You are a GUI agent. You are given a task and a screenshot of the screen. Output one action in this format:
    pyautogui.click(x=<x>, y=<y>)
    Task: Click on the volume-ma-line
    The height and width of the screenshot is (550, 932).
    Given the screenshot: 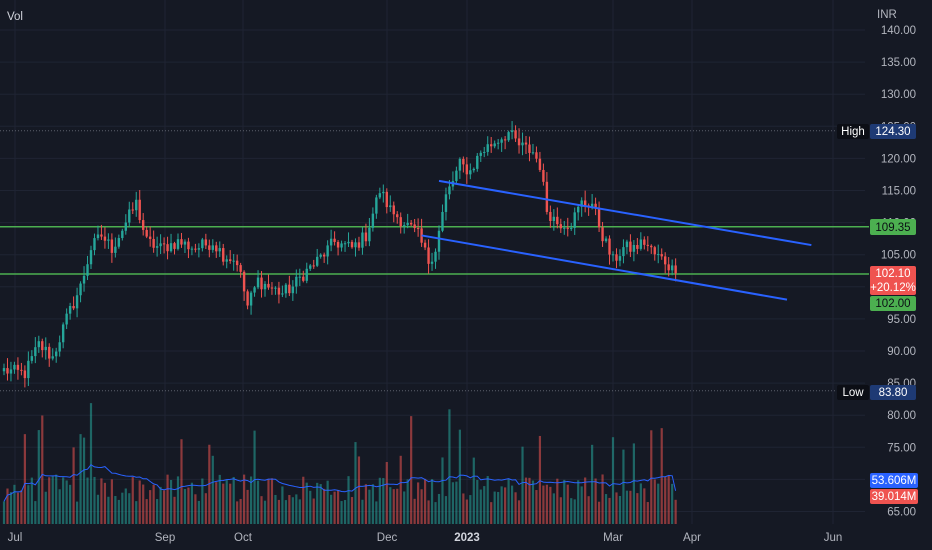 What is the action you would take?
    pyautogui.click(x=340, y=483)
    